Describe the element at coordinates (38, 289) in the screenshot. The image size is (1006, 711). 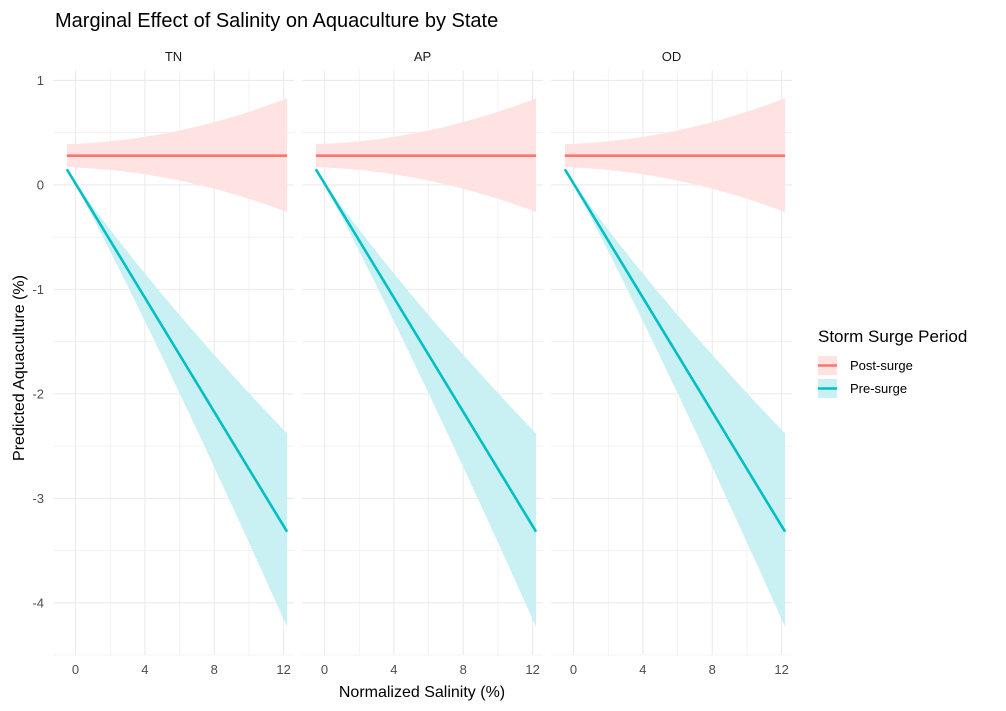
I see `y-tick-label: -1` at that location.